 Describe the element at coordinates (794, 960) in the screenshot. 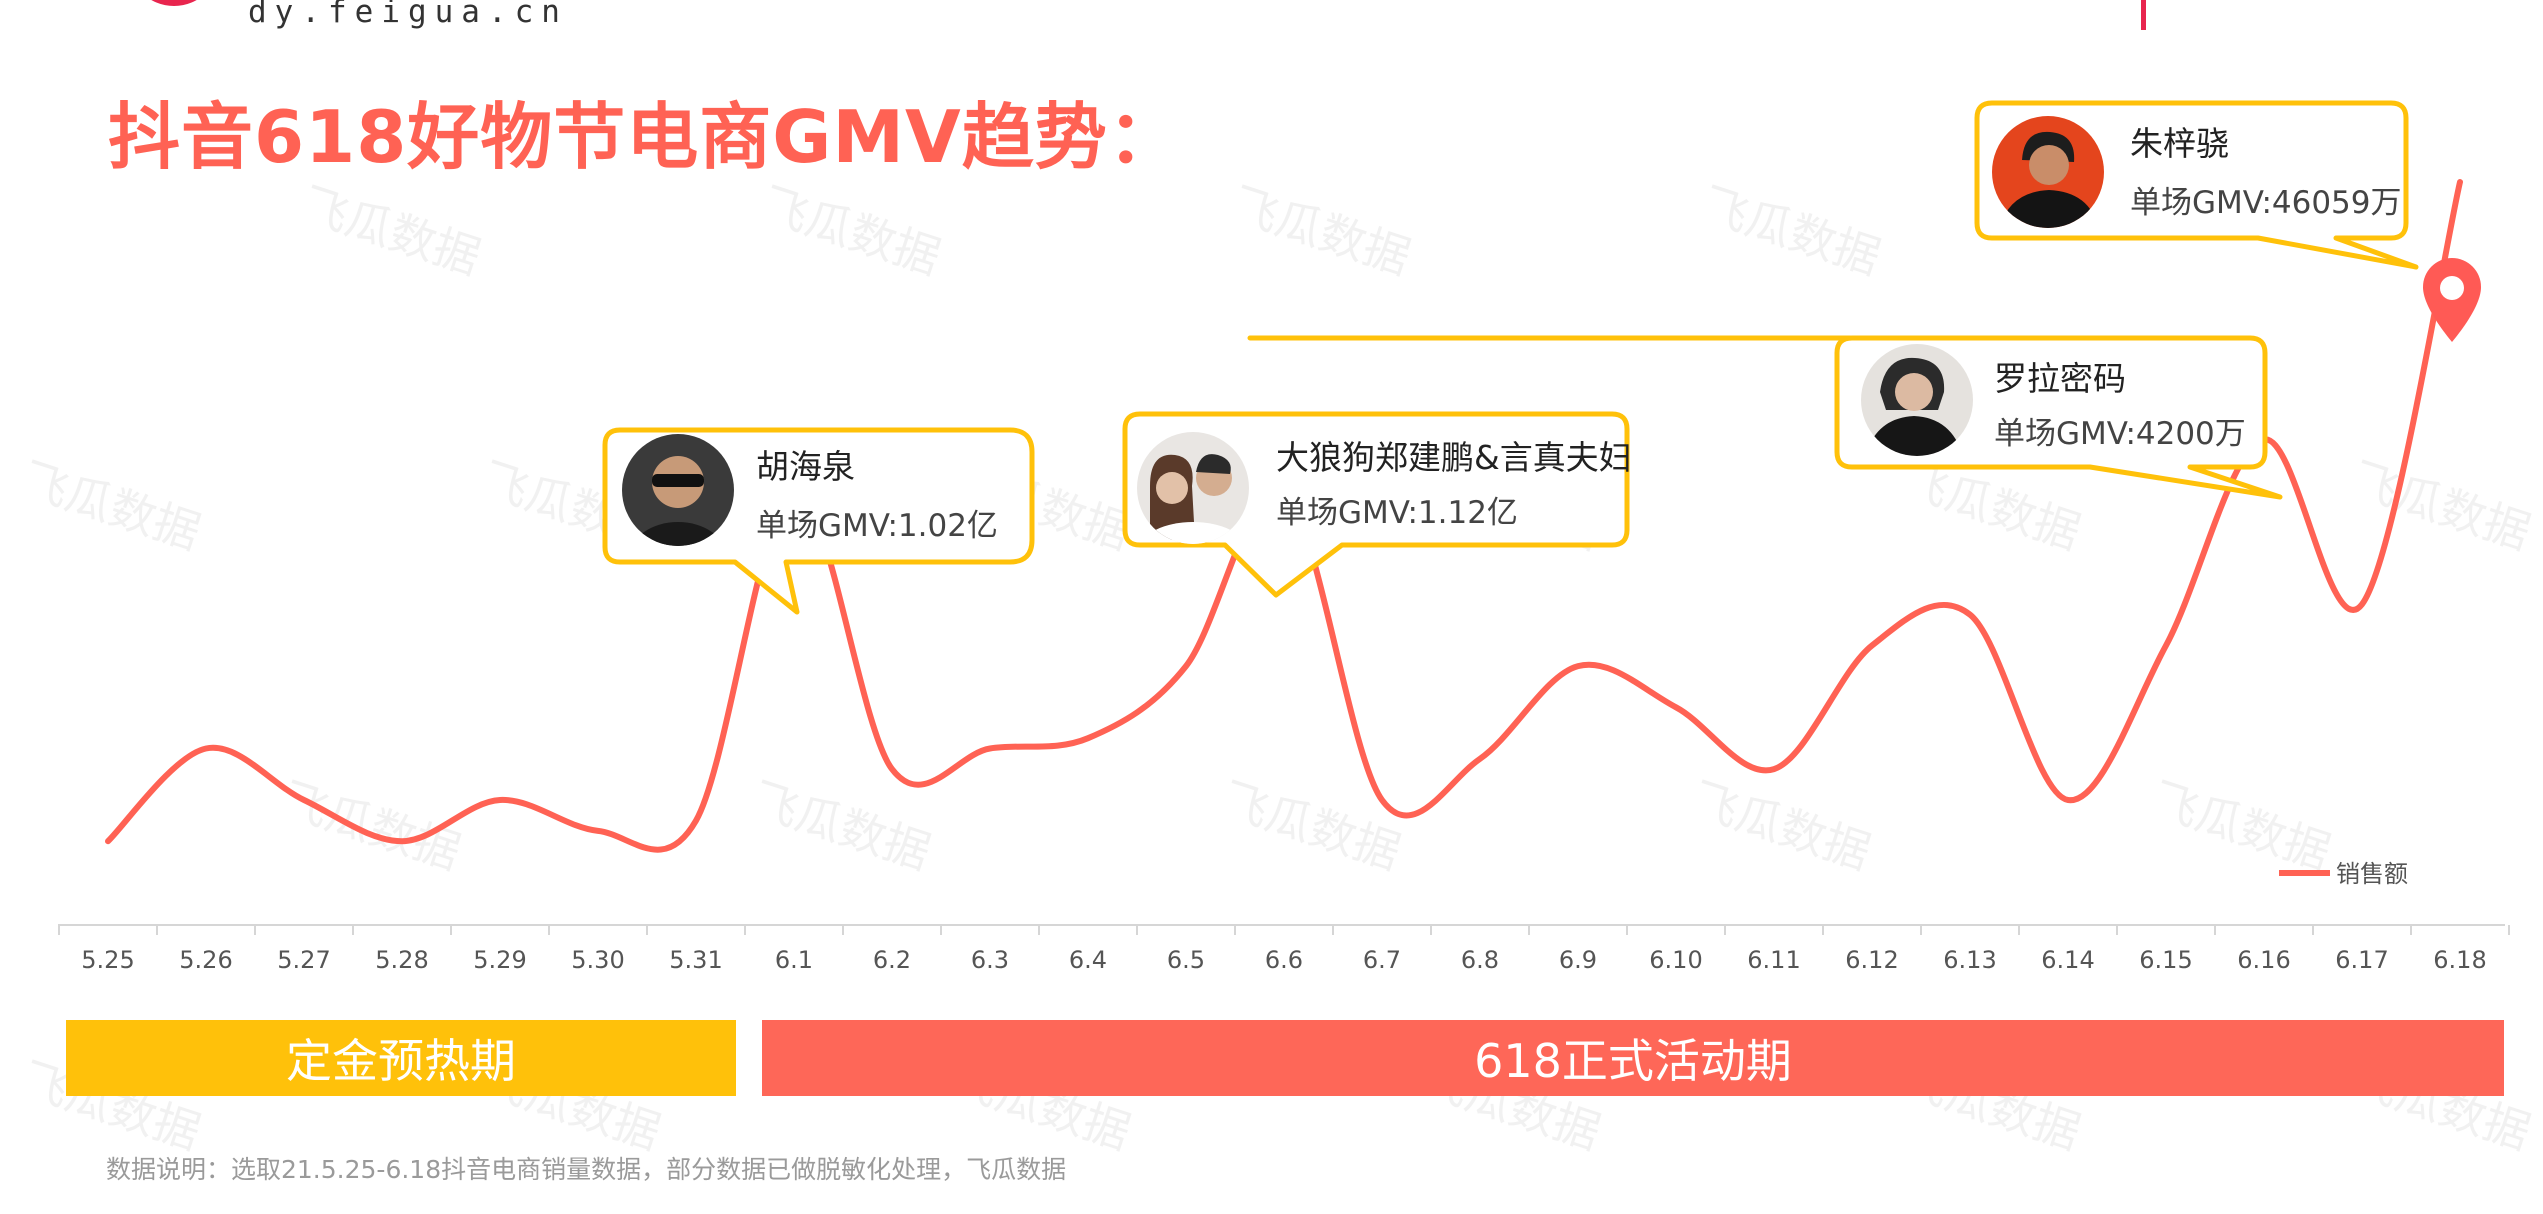

I see `x-tick-label: 6.1` at that location.